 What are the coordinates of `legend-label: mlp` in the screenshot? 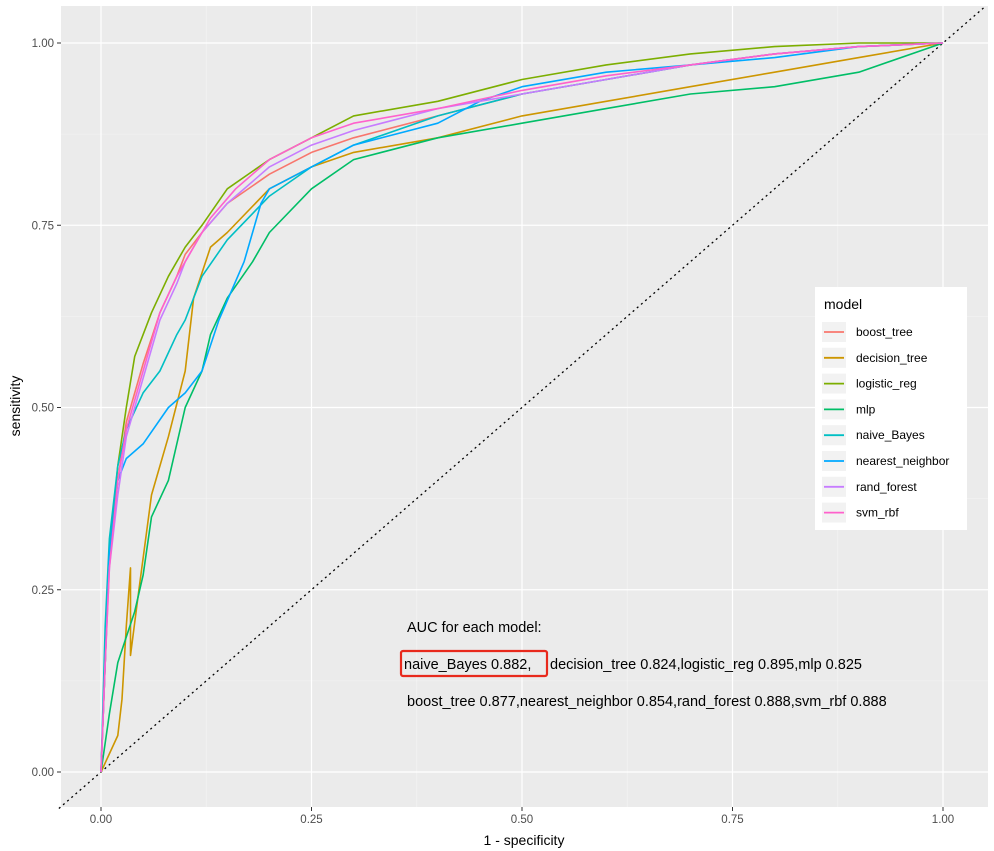 It's located at (866, 409).